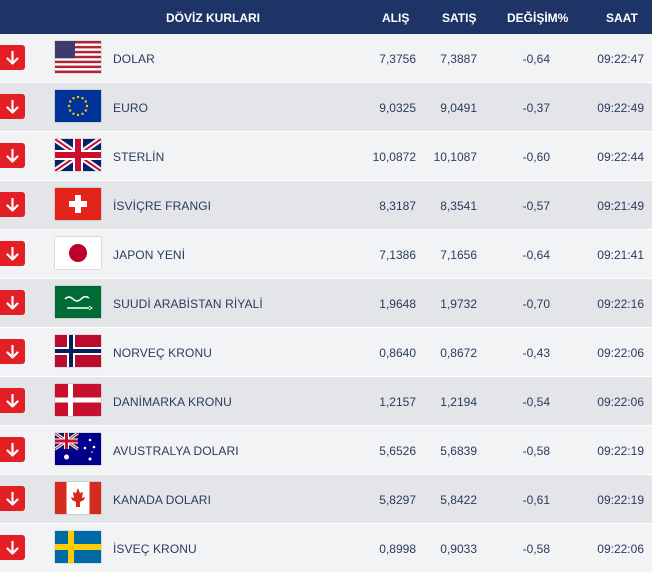 This screenshot has height=573, width=670. What do you see at coordinates (458, 59) in the screenshot?
I see `sell-price: 7,3887` at bounding box center [458, 59].